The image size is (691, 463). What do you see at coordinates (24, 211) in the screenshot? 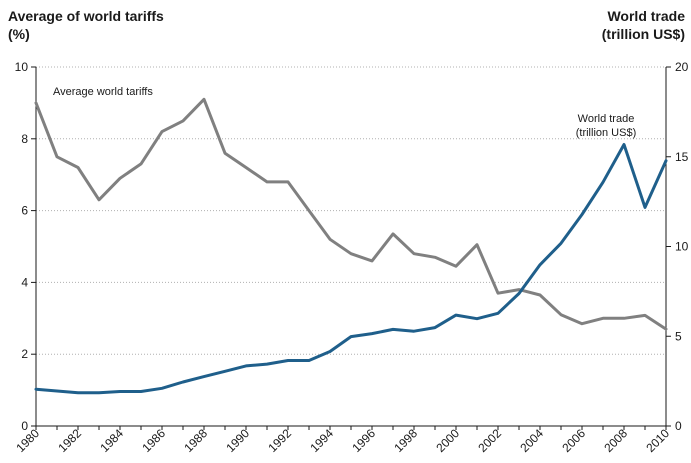
I see `left-tick-label: 6` at bounding box center [24, 211].